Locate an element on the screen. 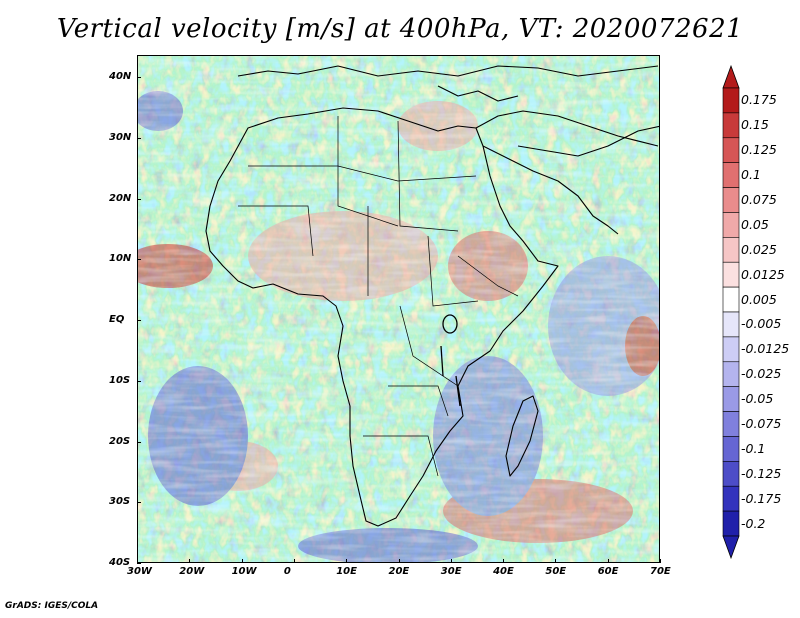 The height and width of the screenshot is (618, 800). lon-label: 30W is located at coordinates (139, 571).